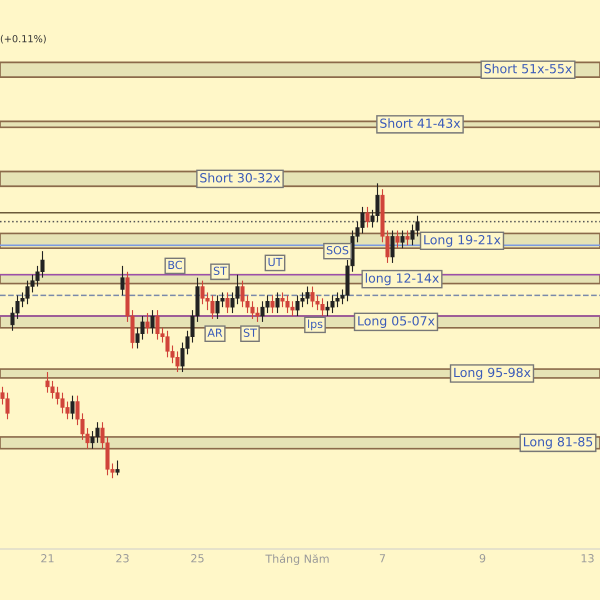 This screenshot has width=600, height=600. I want to click on band-label: long 12-14x, so click(402, 279).